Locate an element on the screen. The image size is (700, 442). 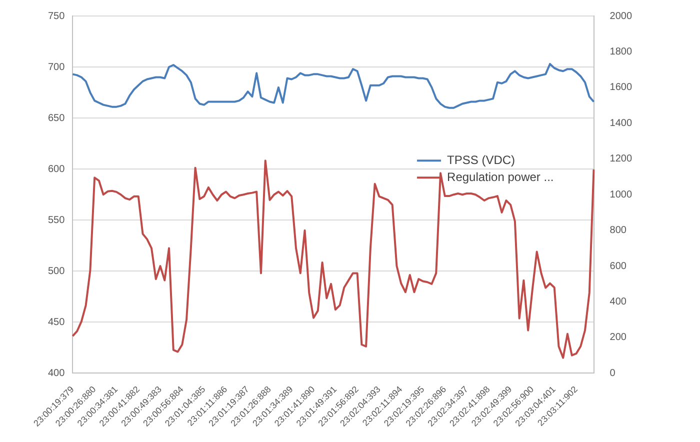
y2-tick-label: 1800 is located at coordinates (621, 52).